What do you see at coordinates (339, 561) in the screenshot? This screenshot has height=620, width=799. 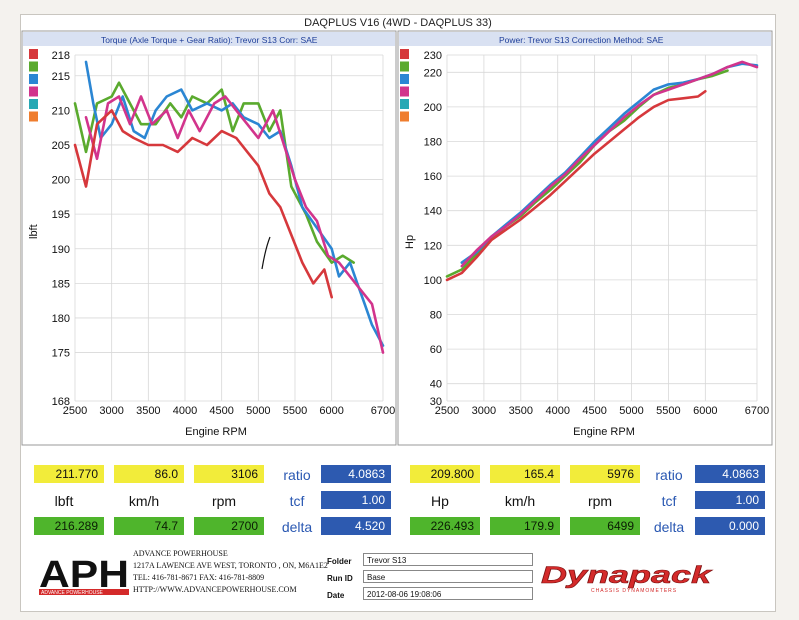 I see `folder-label: Folder` at bounding box center [339, 561].